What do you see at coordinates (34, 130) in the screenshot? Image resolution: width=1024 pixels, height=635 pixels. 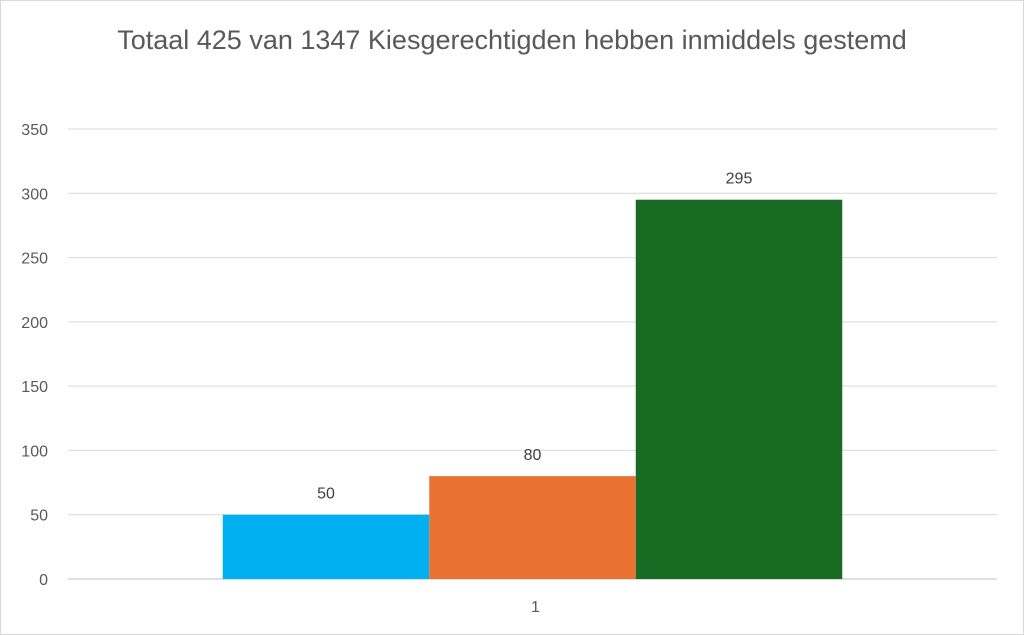 I see `y-tick-label: 350` at bounding box center [34, 130].